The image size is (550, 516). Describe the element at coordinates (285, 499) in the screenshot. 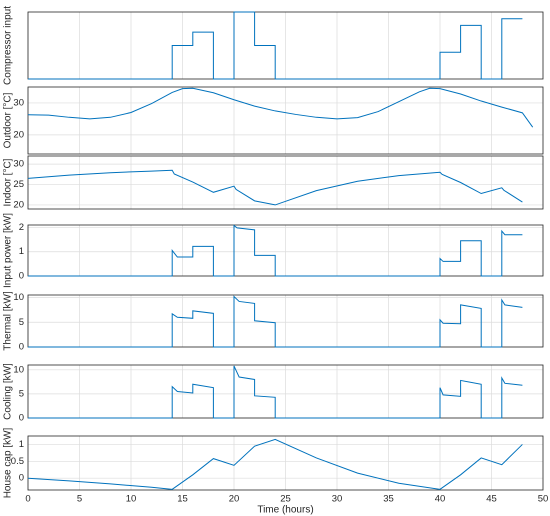

I see `x-tick-label: 25` at that location.